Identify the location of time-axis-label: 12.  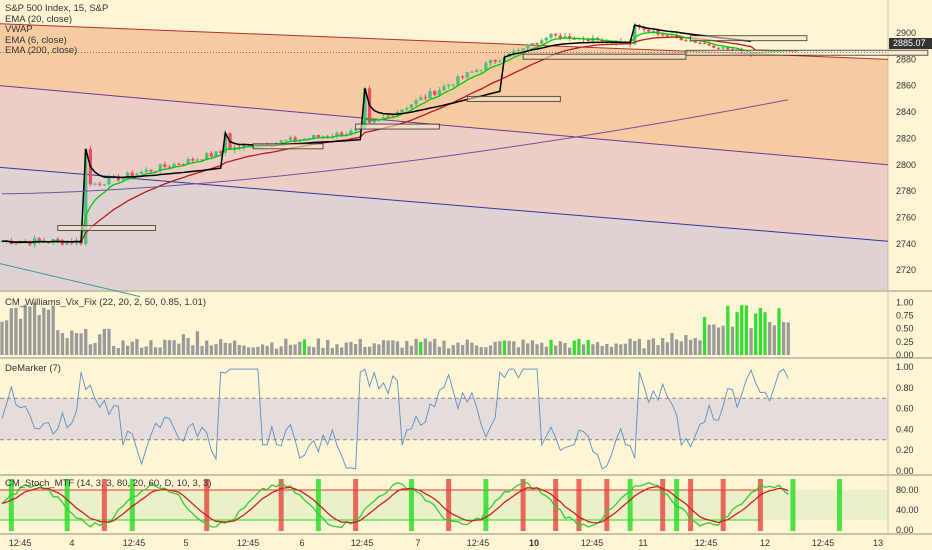
(765, 543).